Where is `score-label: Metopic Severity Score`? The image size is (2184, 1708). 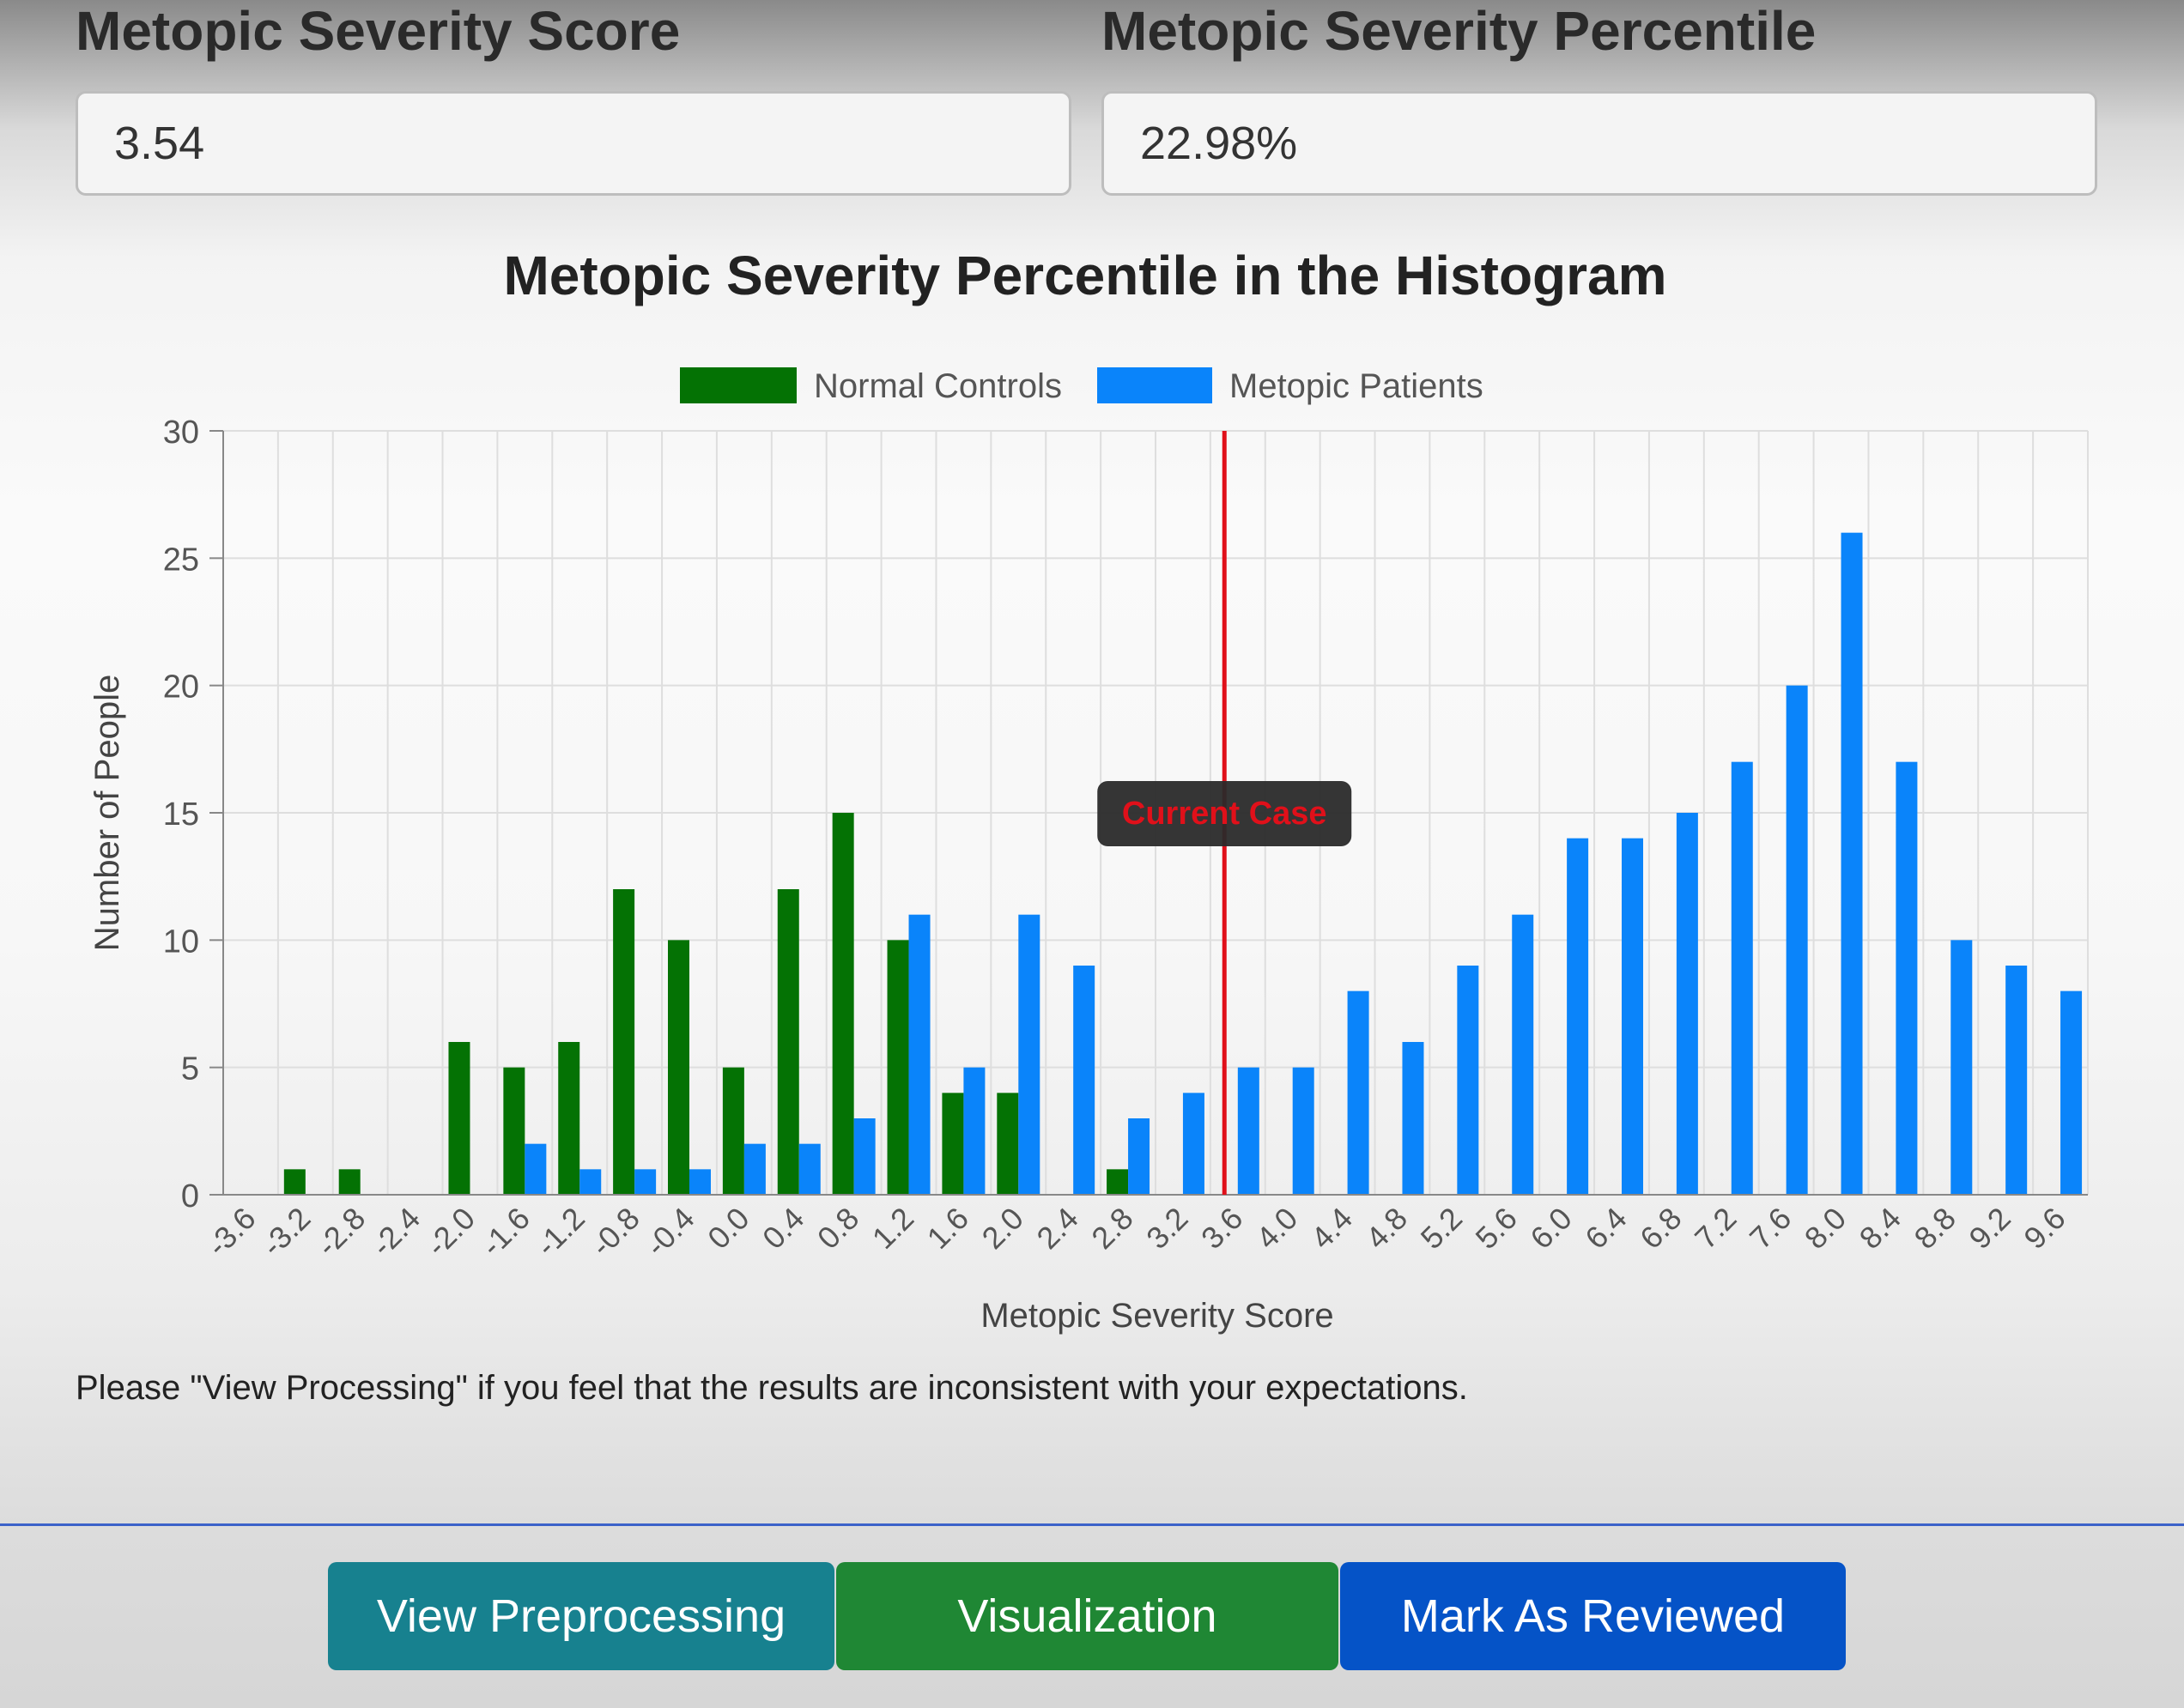
score-label: Metopic Severity Score is located at coordinates (378, 31).